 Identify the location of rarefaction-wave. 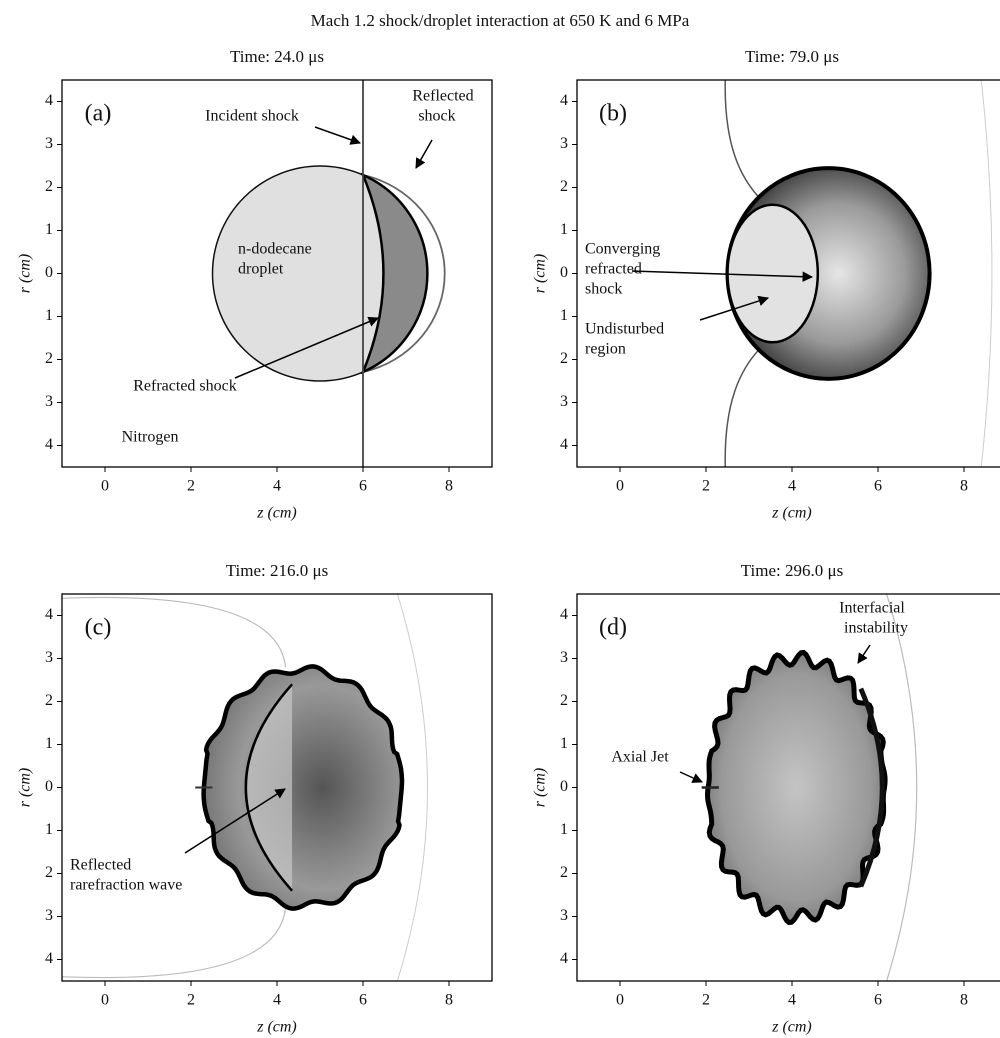
(268, 787).